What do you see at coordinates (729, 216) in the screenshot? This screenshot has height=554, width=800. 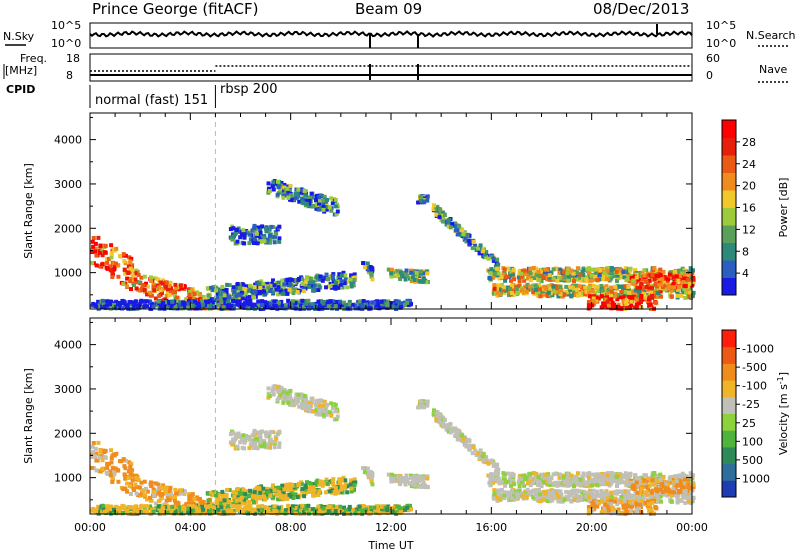 I see `power-colorbar-segment` at bounding box center [729, 216].